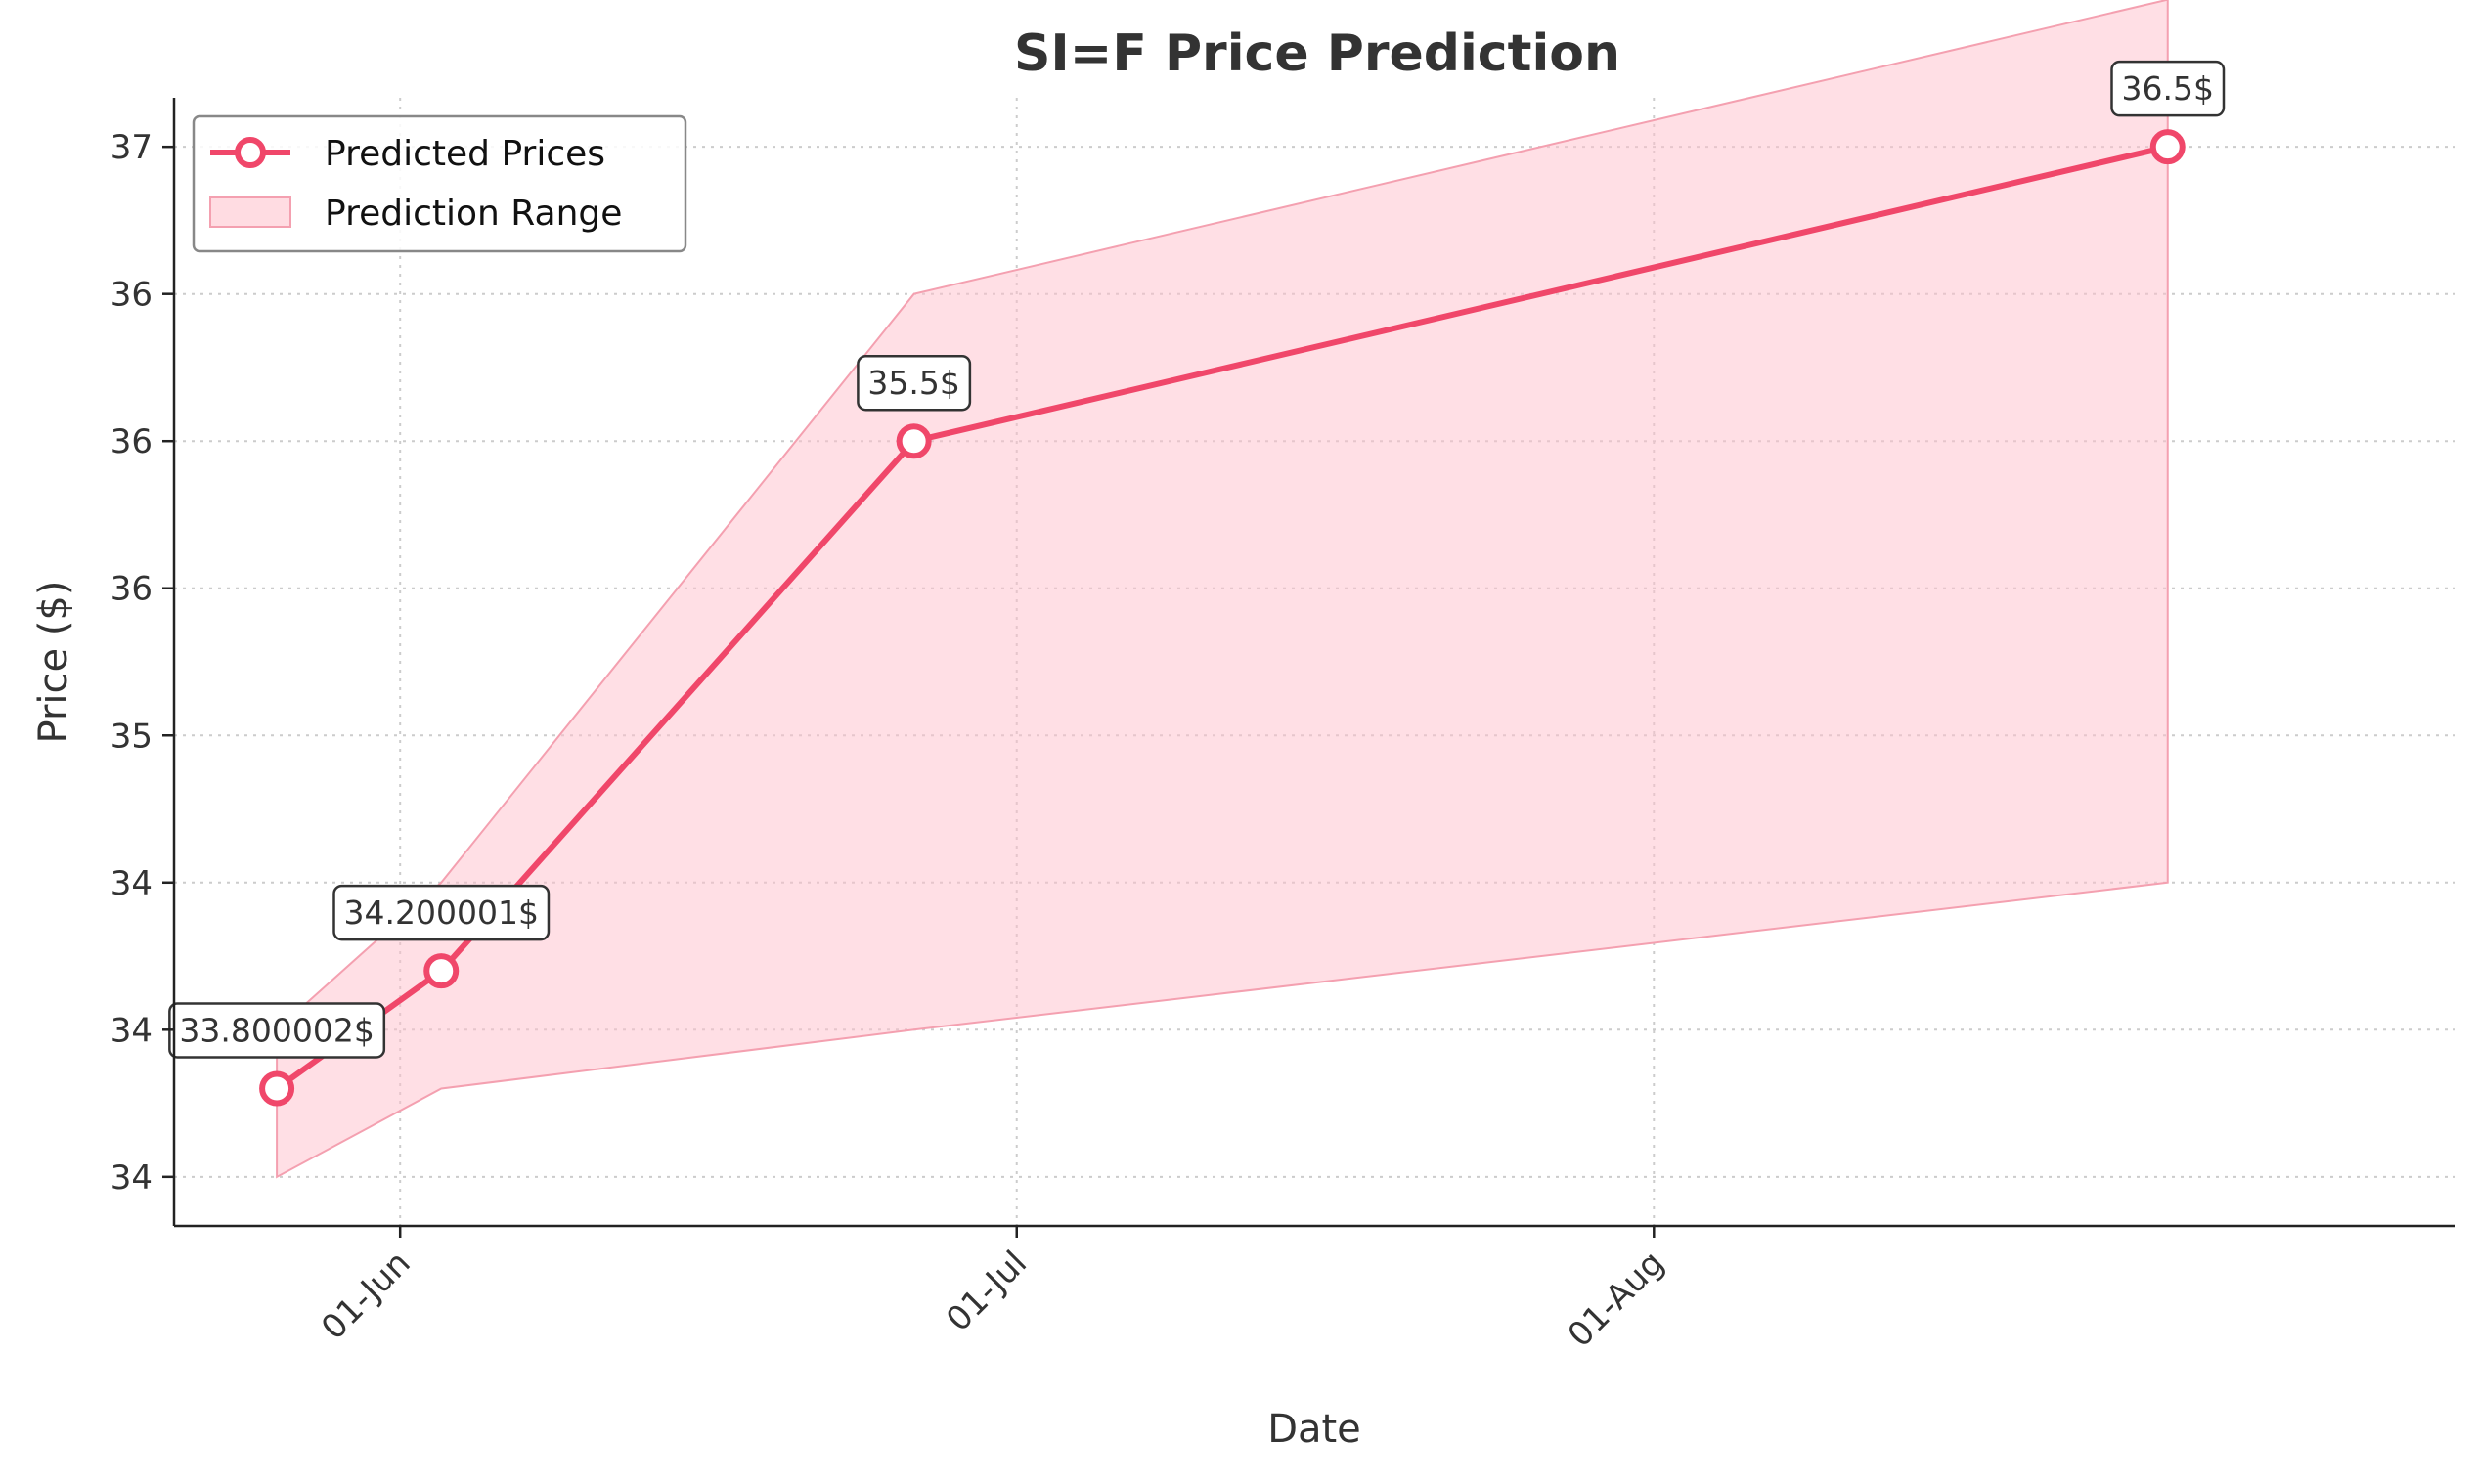 This screenshot has height=1484, width=2475. What do you see at coordinates (1317, 53) in the screenshot?
I see `chart-title: SI=F Price Prediction` at bounding box center [1317, 53].